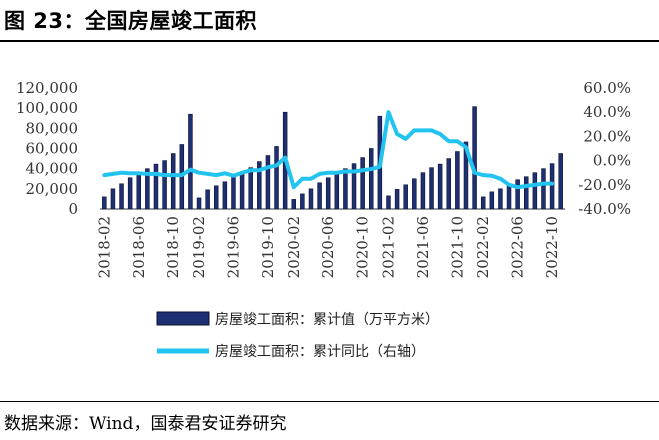 This screenshot has width=659, height=440. I want to click on left-axis-ticks: 0 20,000 40,000 60,000 80,000 100,000 120,000, so click(47, 148).